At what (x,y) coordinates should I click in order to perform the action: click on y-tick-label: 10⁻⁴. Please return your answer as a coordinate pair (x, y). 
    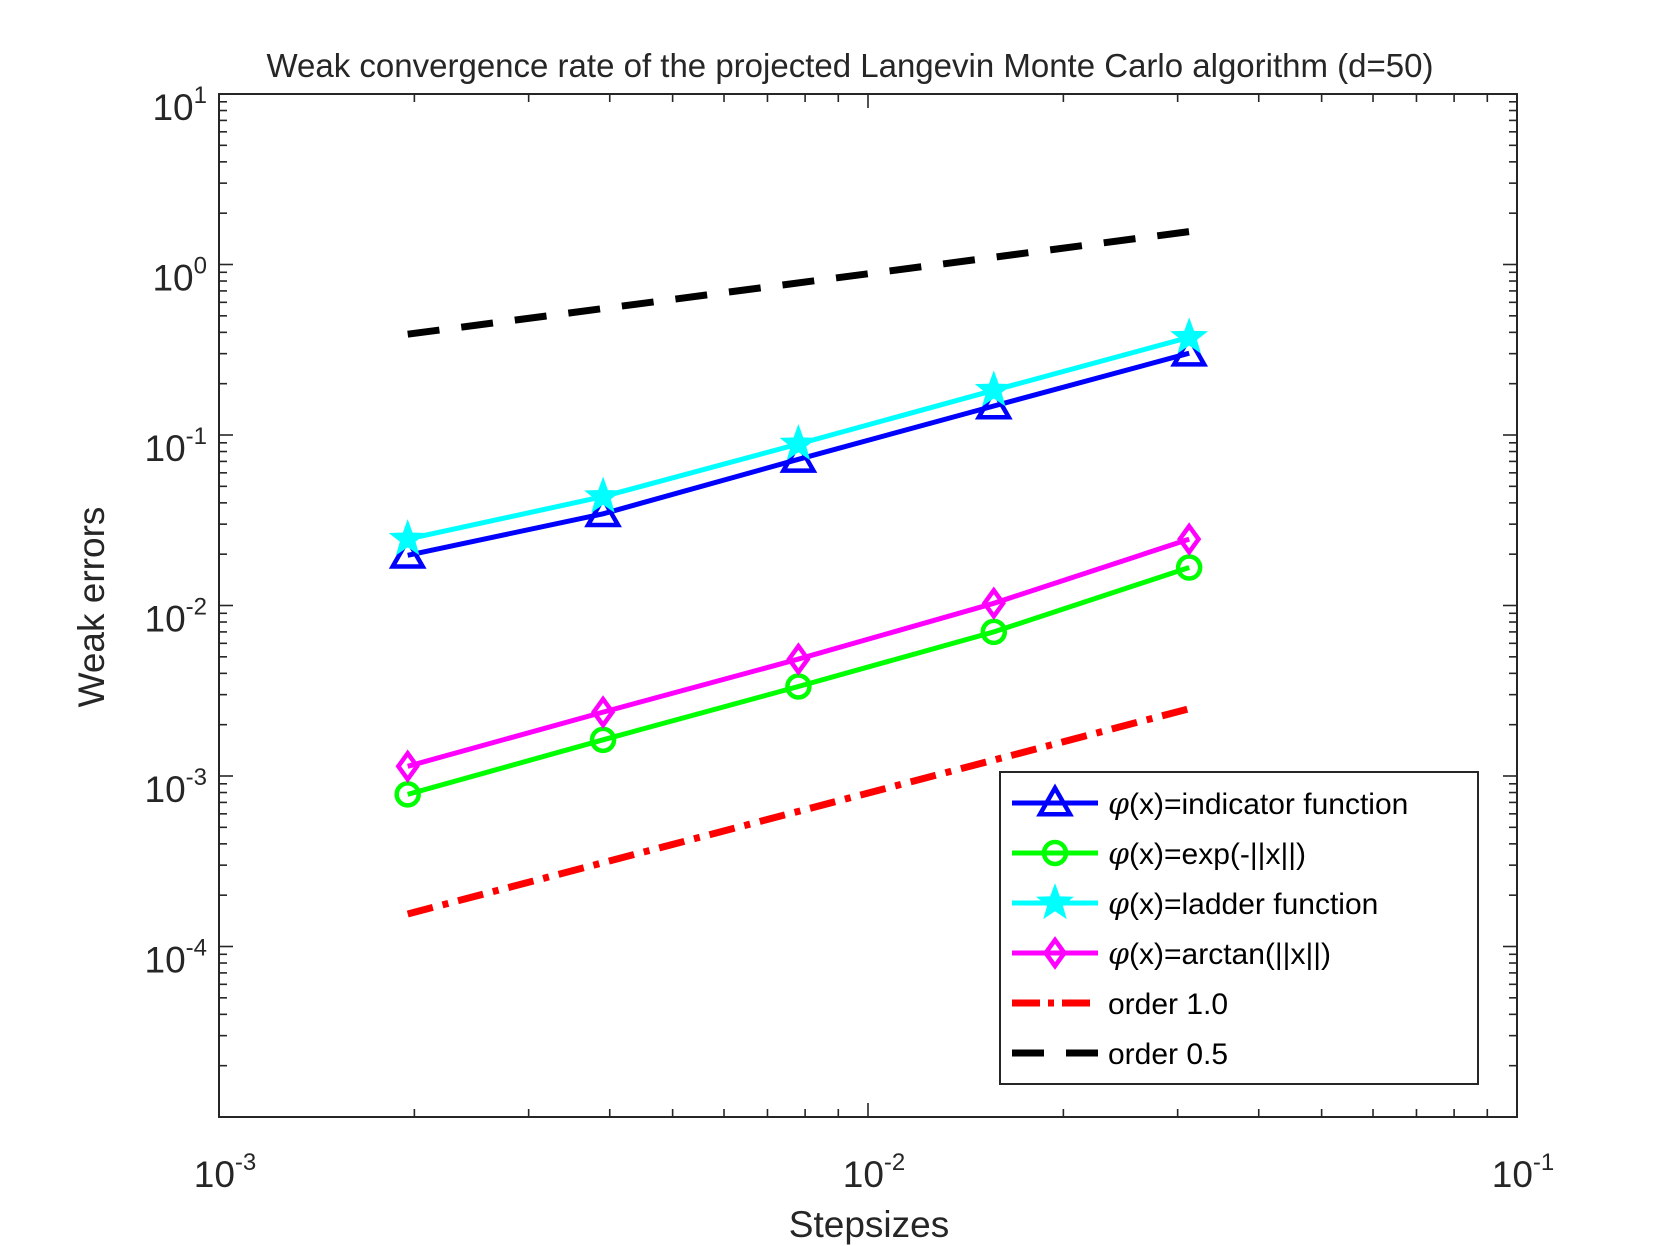
    Looking at the image, I should click on (176, 958).